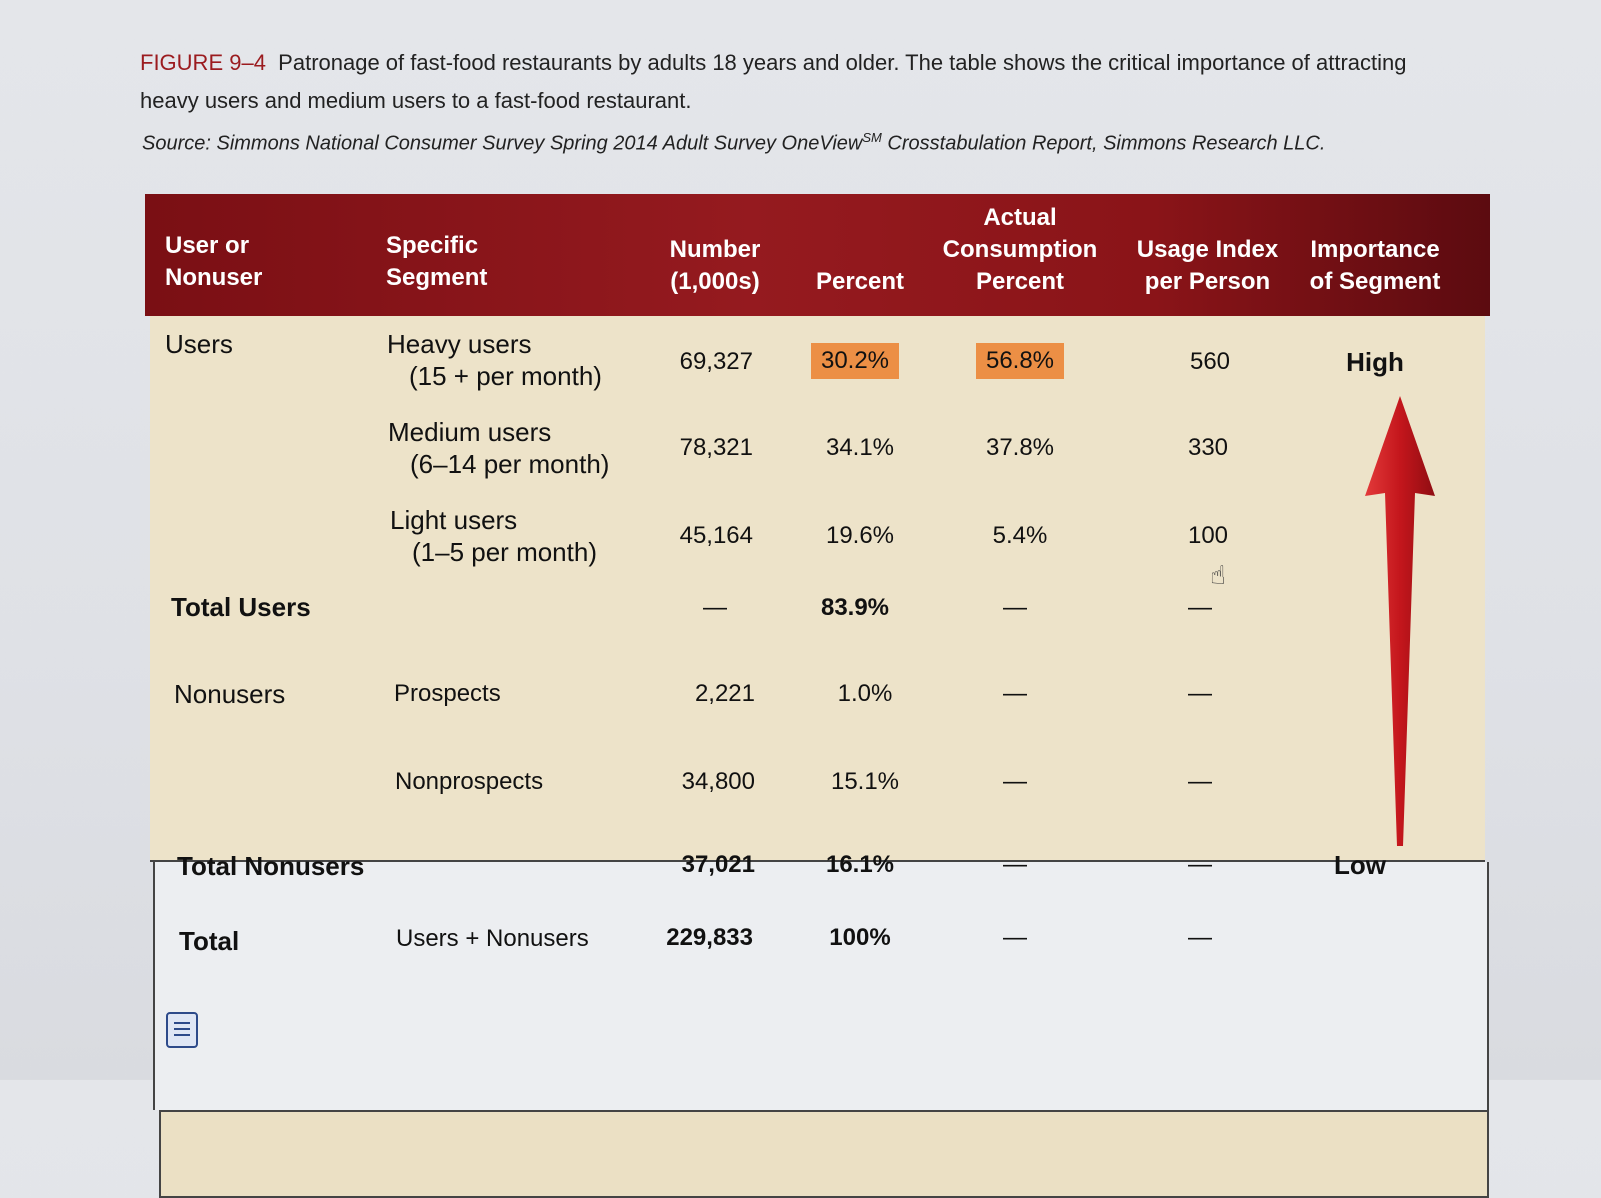 This screenshot has width=1601, height=1198. I want to click on segment-heavy: Heavy users (15 + per month), so click(494, 360).